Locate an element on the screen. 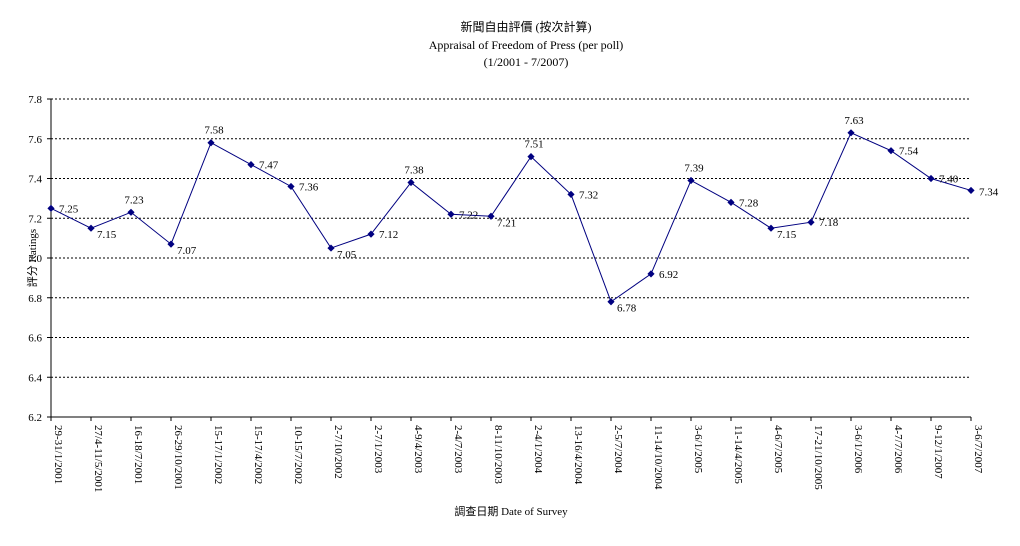 Image resolution: width=1020 pixels, height=546 pixels. y-tick-label: 7.2 is located at coordinates (35, 219).